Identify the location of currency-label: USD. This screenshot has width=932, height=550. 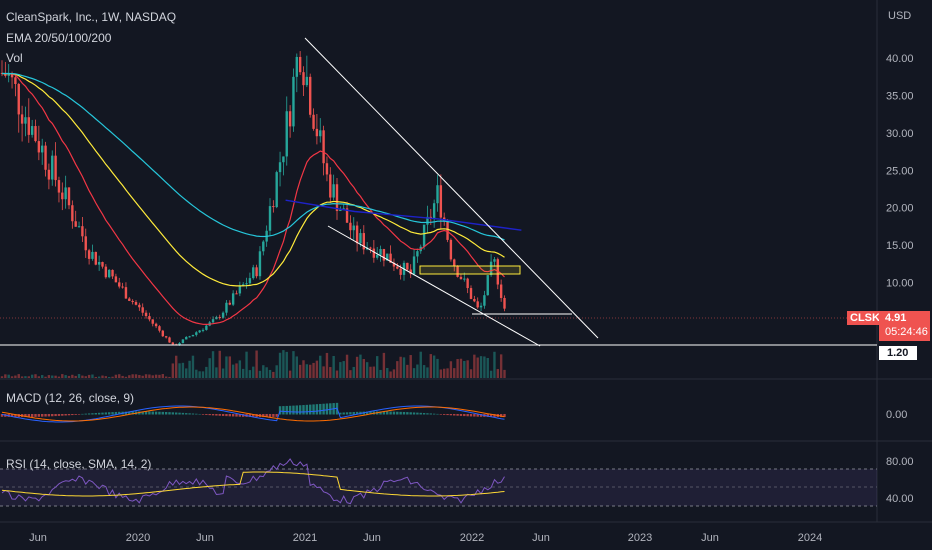
(899, 16).